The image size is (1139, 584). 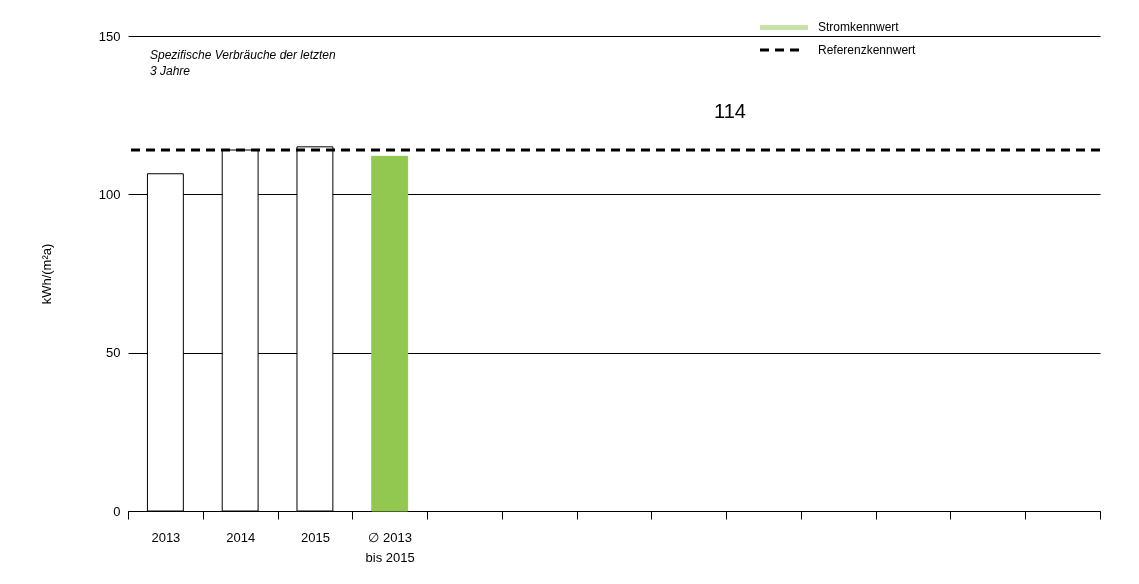 What do you see at coordinates (241, 537) in the screenshot?
I see `x-tick-label: 2014` at bounding box center [241, 537].